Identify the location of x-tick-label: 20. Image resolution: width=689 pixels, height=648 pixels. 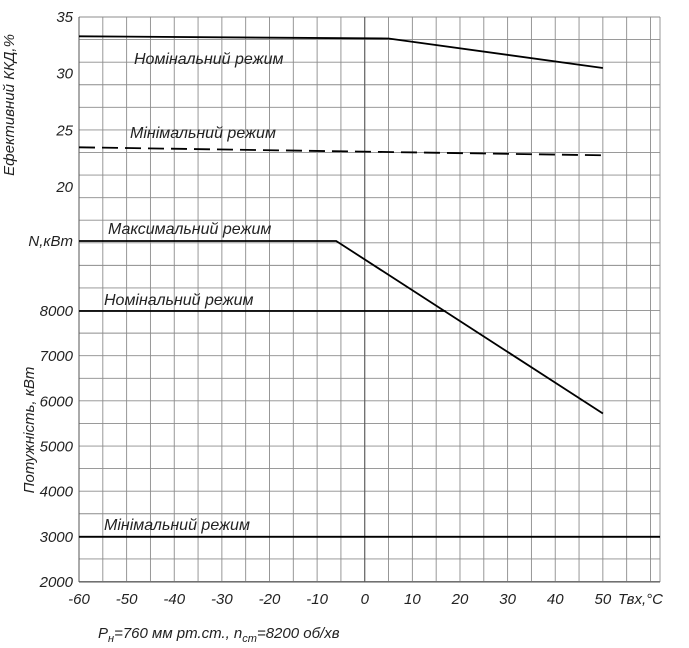
(460, 599).